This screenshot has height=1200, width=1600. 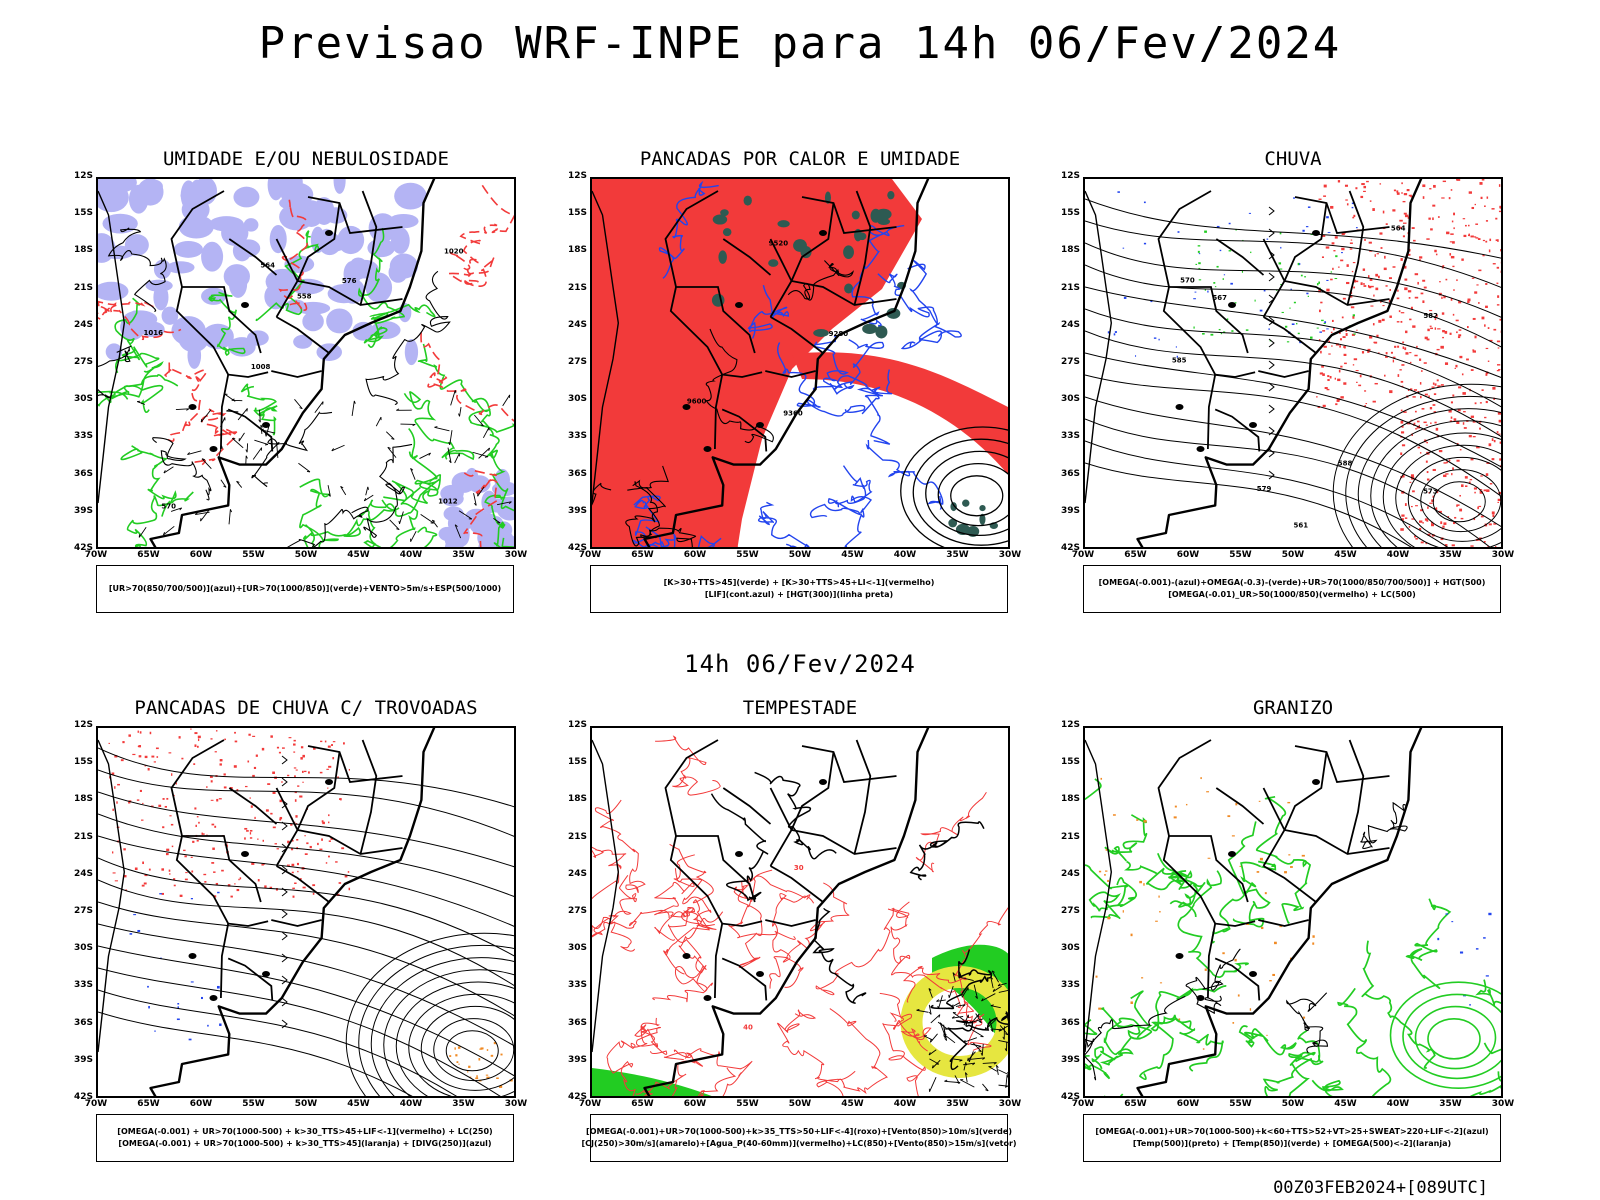 What do you see at coordinates (1445, 1035) in the screenshot?
I see `temp850-ring` at bounding box center [1445, 1035].